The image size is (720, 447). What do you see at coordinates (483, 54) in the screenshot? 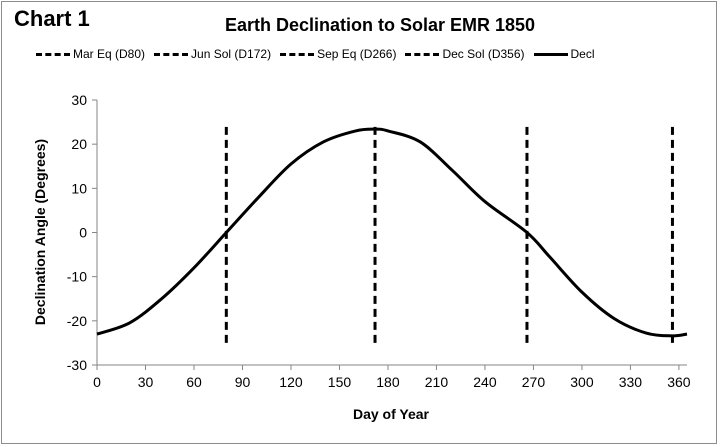
I see `legend-label: Dec Sol (D356)` at bounding box center [483, 54].